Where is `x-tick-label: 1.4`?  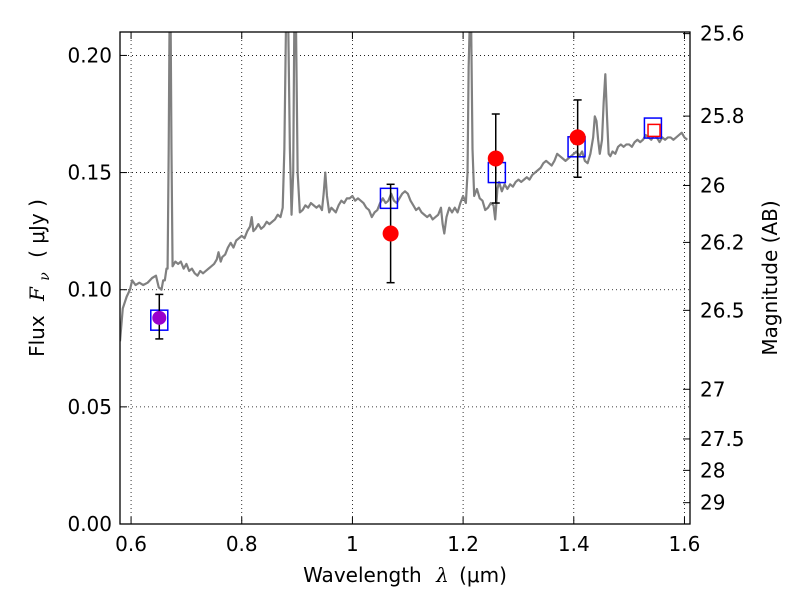 x-tick-label: 1.4 is located at coordinates (574, 544).